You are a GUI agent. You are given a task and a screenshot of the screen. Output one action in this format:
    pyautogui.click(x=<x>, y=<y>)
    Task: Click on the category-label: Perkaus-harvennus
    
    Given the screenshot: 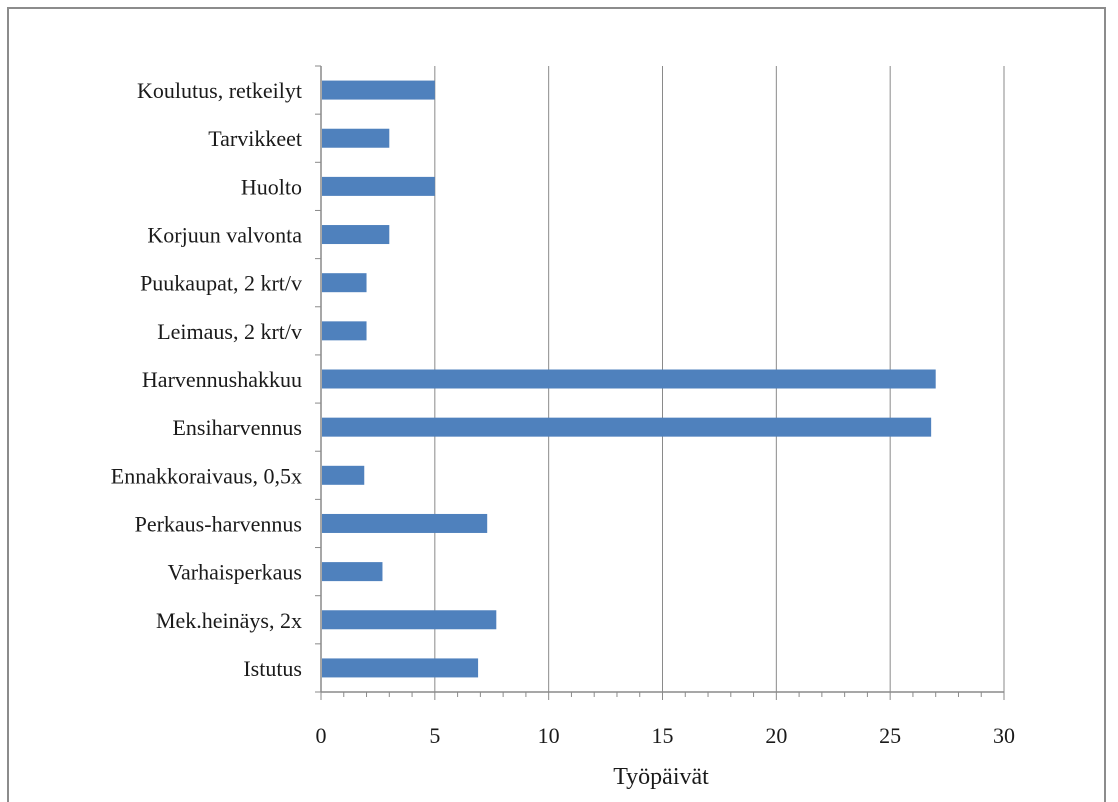 What is the action you would take?
    pyautogui.click(x=218, y=523)
    